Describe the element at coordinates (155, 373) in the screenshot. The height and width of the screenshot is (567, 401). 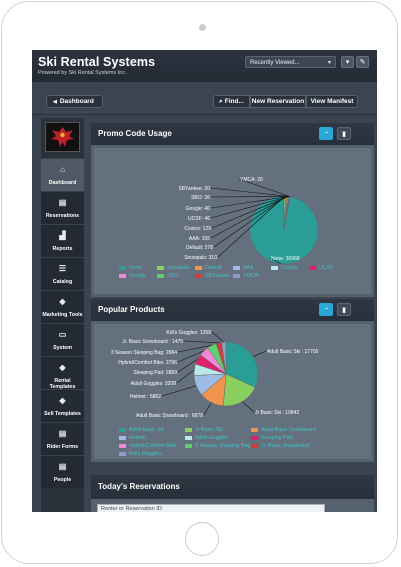
I see `pie-data-label: Sleeping Pad: 2889` at that location.